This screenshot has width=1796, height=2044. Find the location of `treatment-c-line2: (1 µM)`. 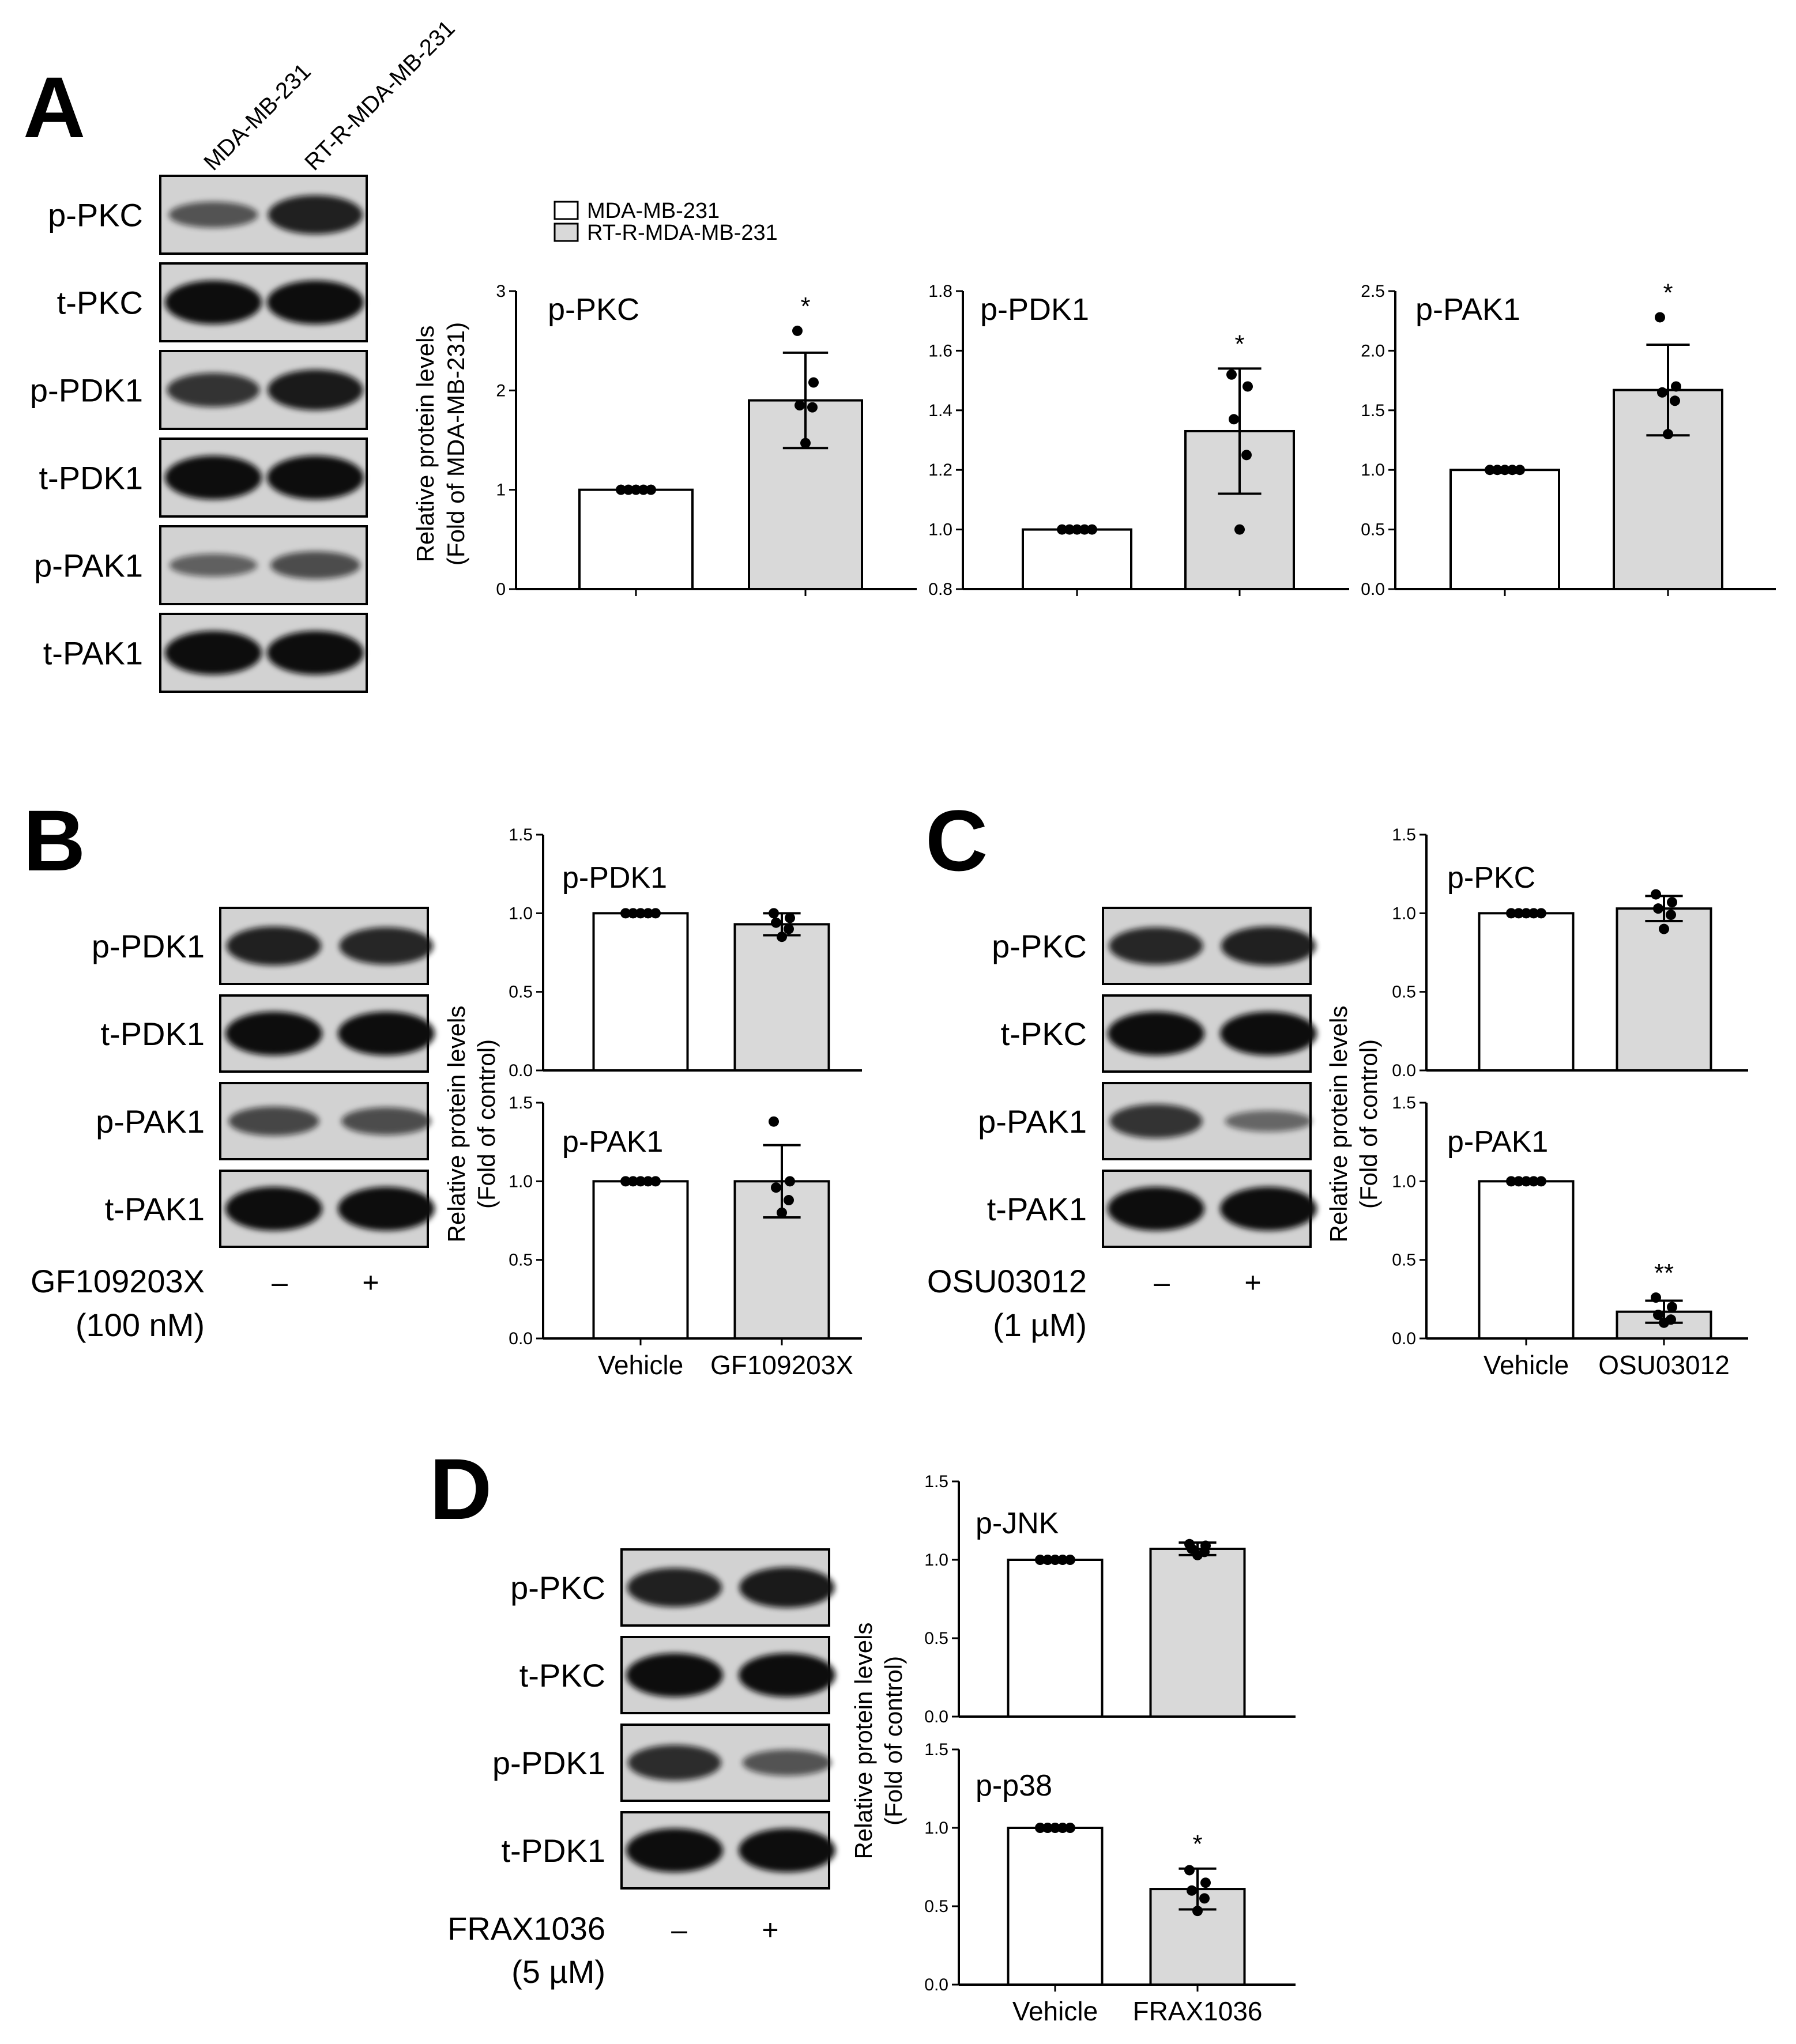

treatment-c-line2: (1 µM) is located at coordinates (1040, 1325).